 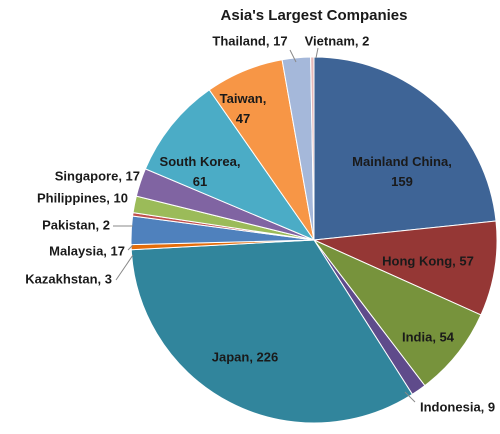 I want to click on data-label: Vietnam, 2, so click(x=337, y=40).